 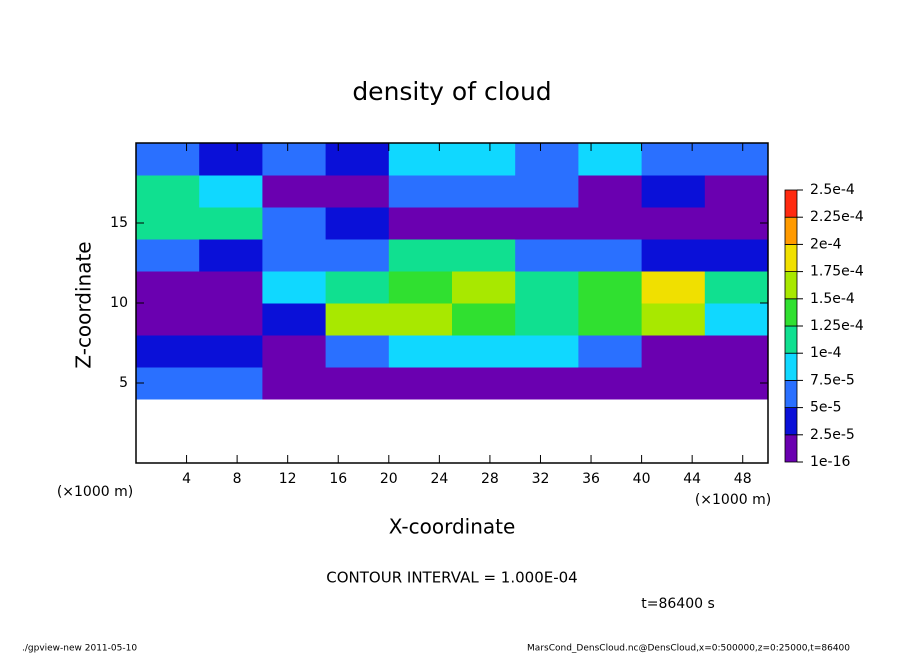 I want to click on x-tick-label: 36, so click(x=591, y=479).